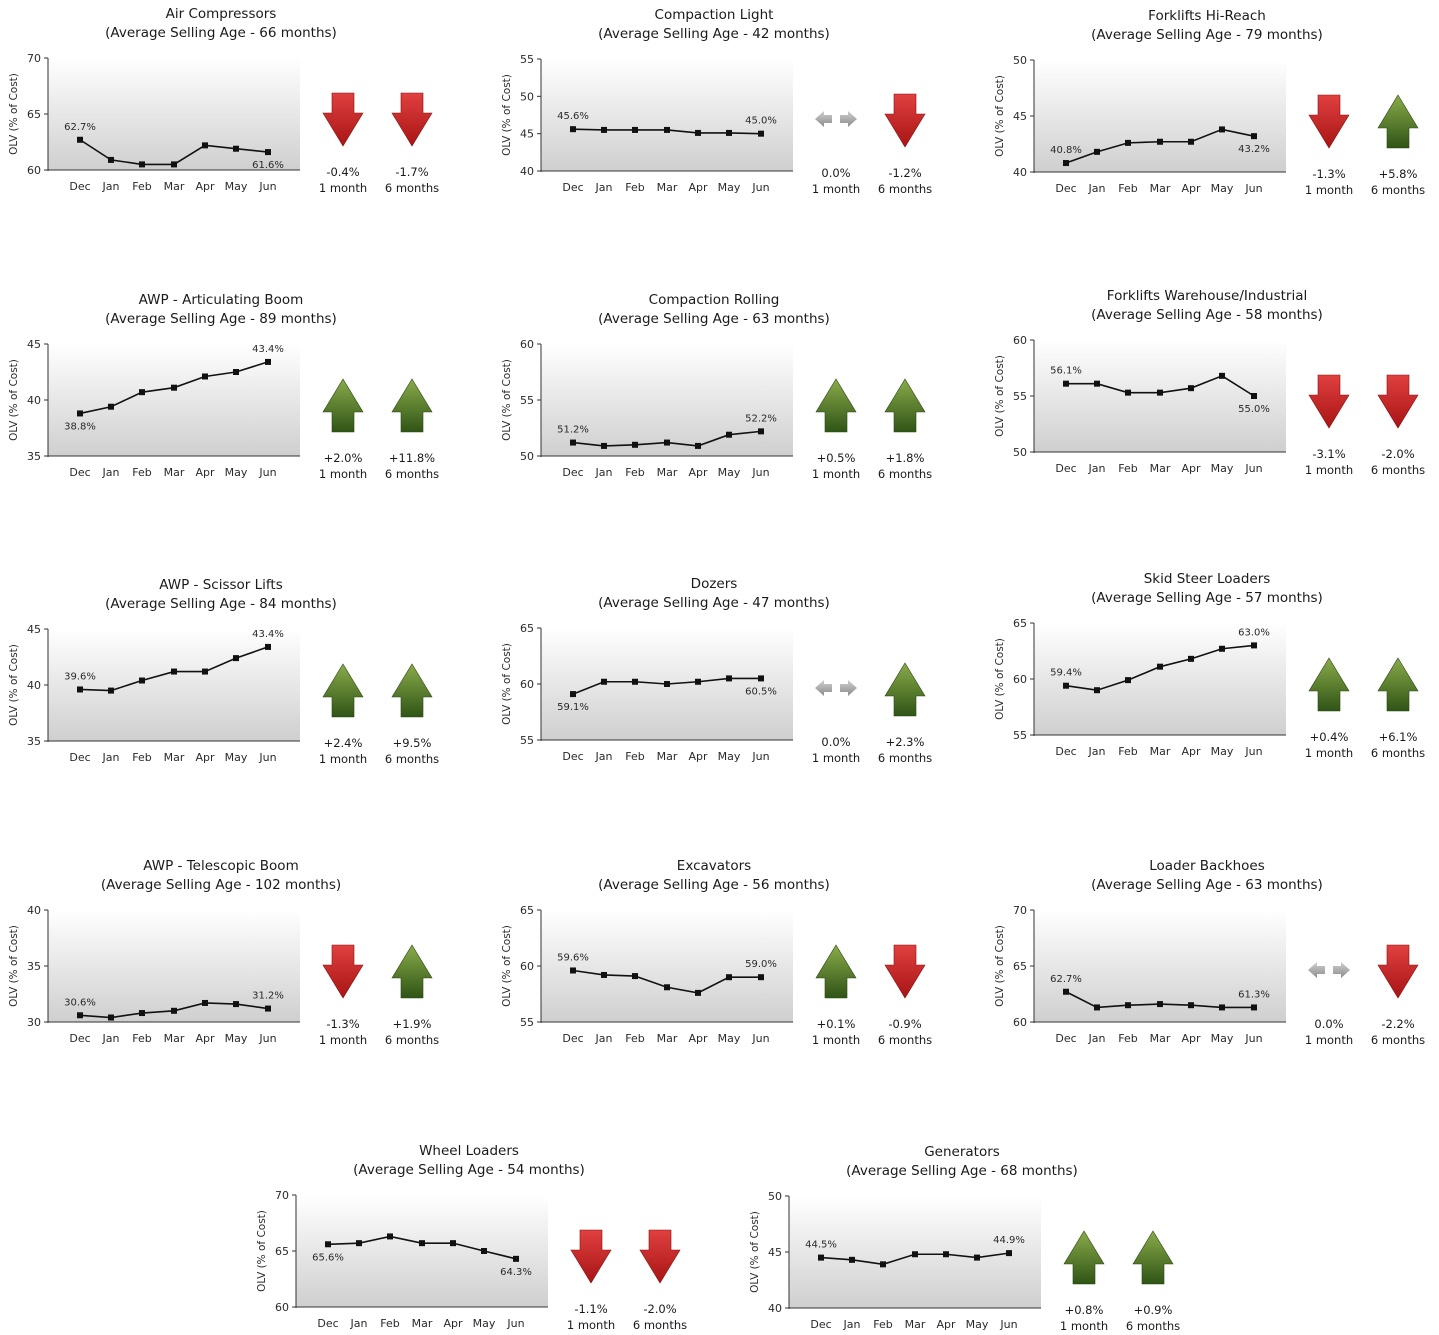 This screenshot has height=1335, width=1439. What do you see at coordinates (221, 300) in the screenshot?
I see `chart-title: AWP - Articulating Boom` at bounding box center [221, 300].